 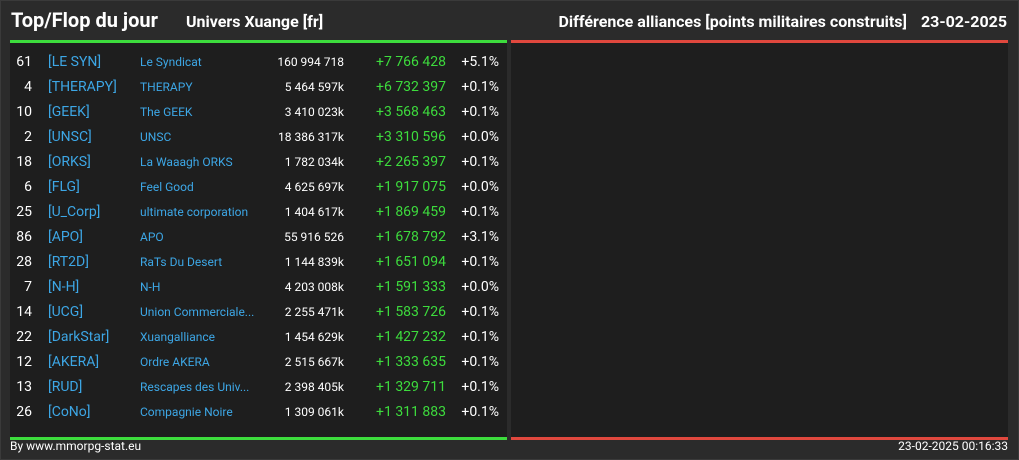 What do you see at coordinates (311, 137) in the screenshot?
I see `points-cell: 18 386 317k` at bounding box center [311, 137].